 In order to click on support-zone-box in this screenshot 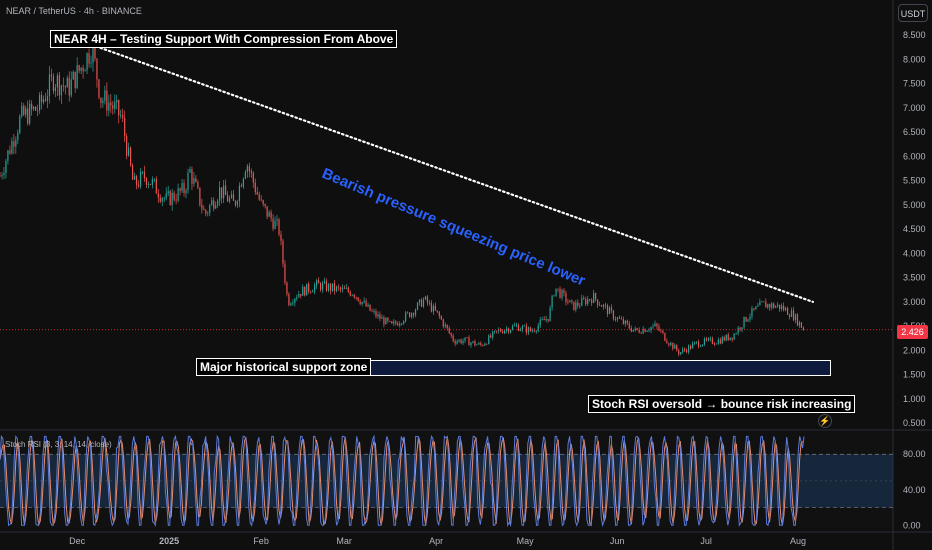, I will do `click(595, 368)`.